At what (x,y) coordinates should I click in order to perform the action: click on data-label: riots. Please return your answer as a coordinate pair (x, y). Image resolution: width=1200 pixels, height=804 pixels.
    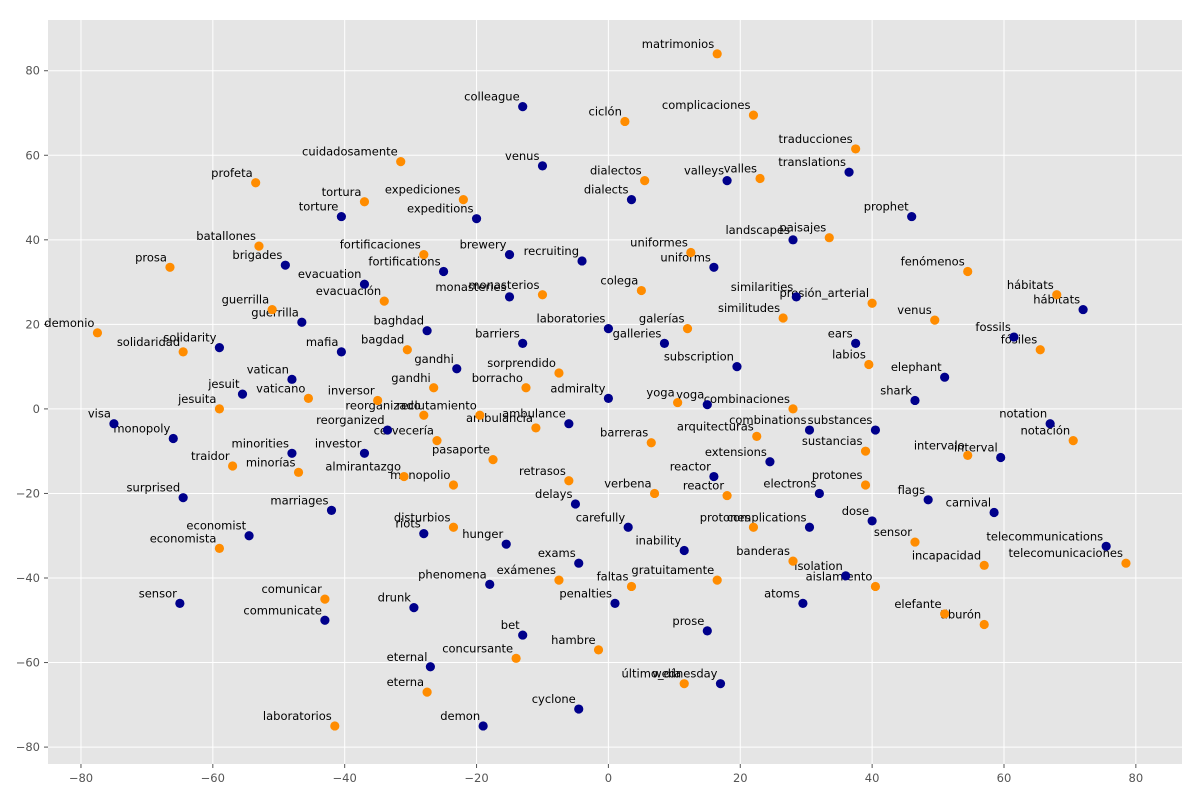
    Looking at the image, I should click on (407, 524).